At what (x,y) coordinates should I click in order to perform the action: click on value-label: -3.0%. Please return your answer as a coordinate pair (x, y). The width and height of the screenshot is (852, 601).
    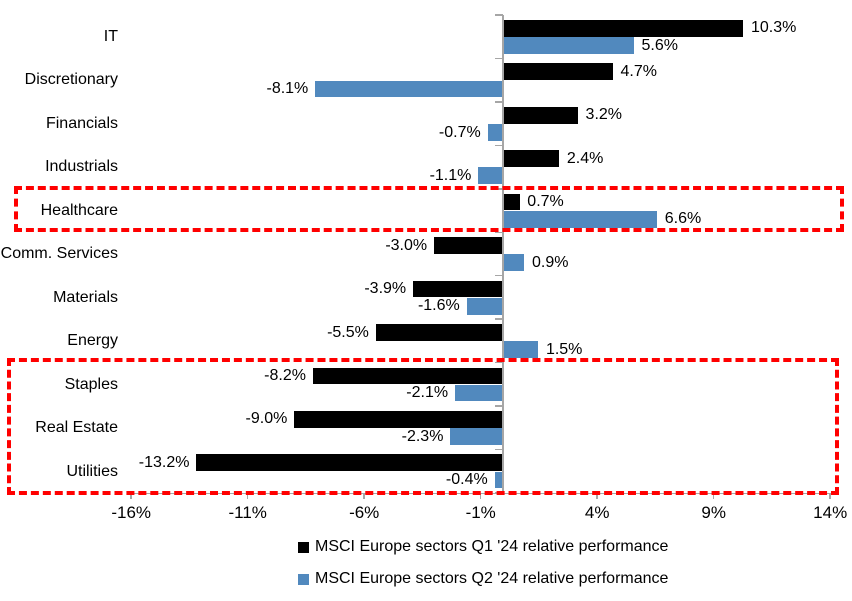
    Looking at the image, I should click on (406, 245).